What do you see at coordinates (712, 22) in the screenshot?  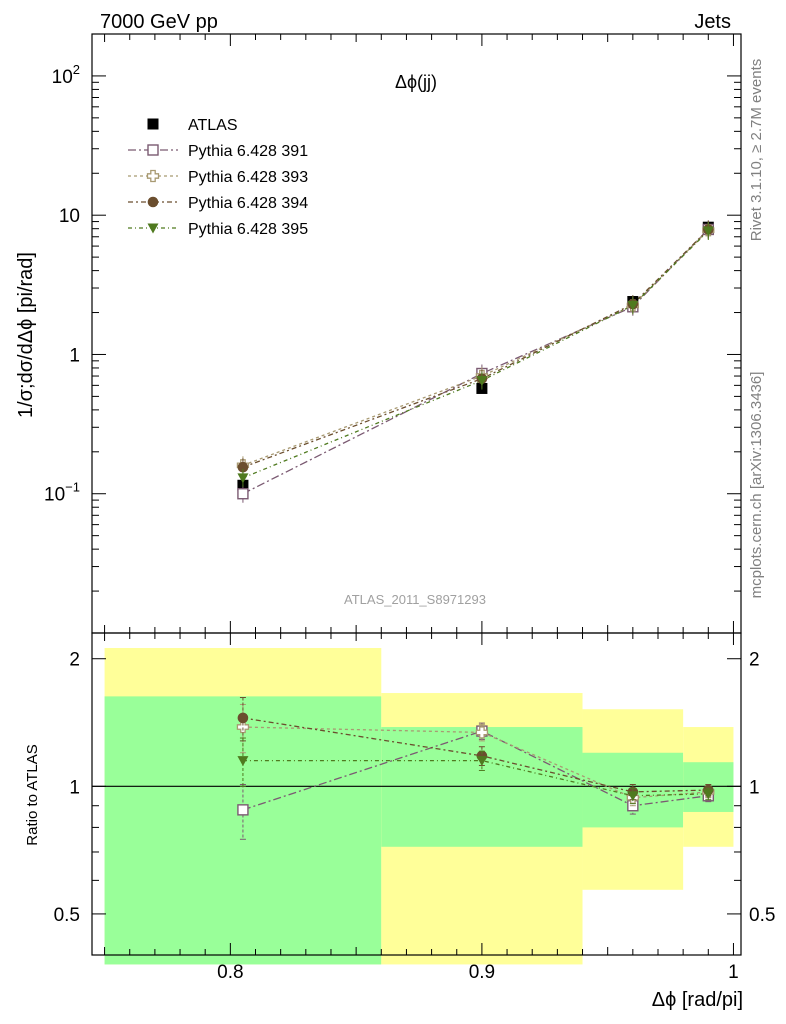 I see `header-right-label: Jets` at bounding box center [712, 22].